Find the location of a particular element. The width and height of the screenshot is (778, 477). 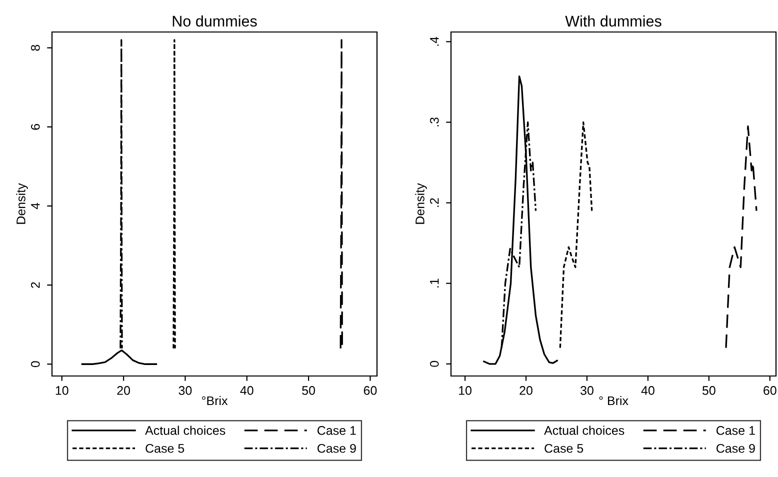

y-tick-label: 4 is located at coordinates (35, 206).